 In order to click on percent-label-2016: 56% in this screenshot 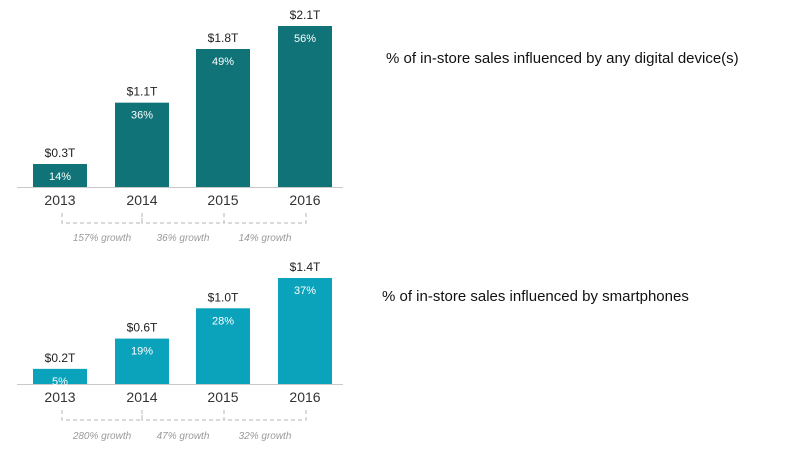, I will do `click(305, 39)`.